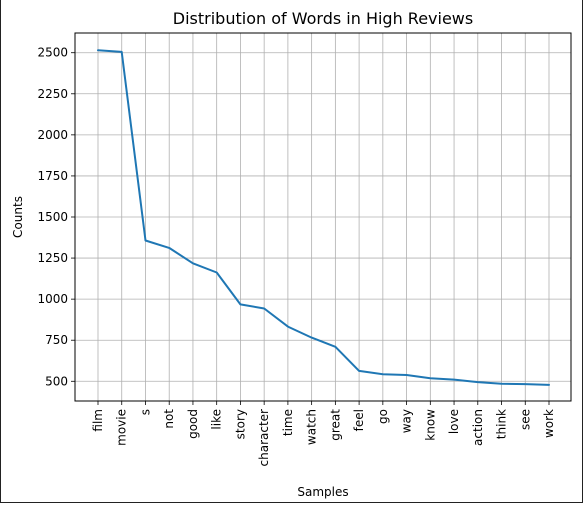  What do you see at coordinates (52, 176) in the screenshot?
I see `y-tick-label: 1750` at bounding box center [52, 176].